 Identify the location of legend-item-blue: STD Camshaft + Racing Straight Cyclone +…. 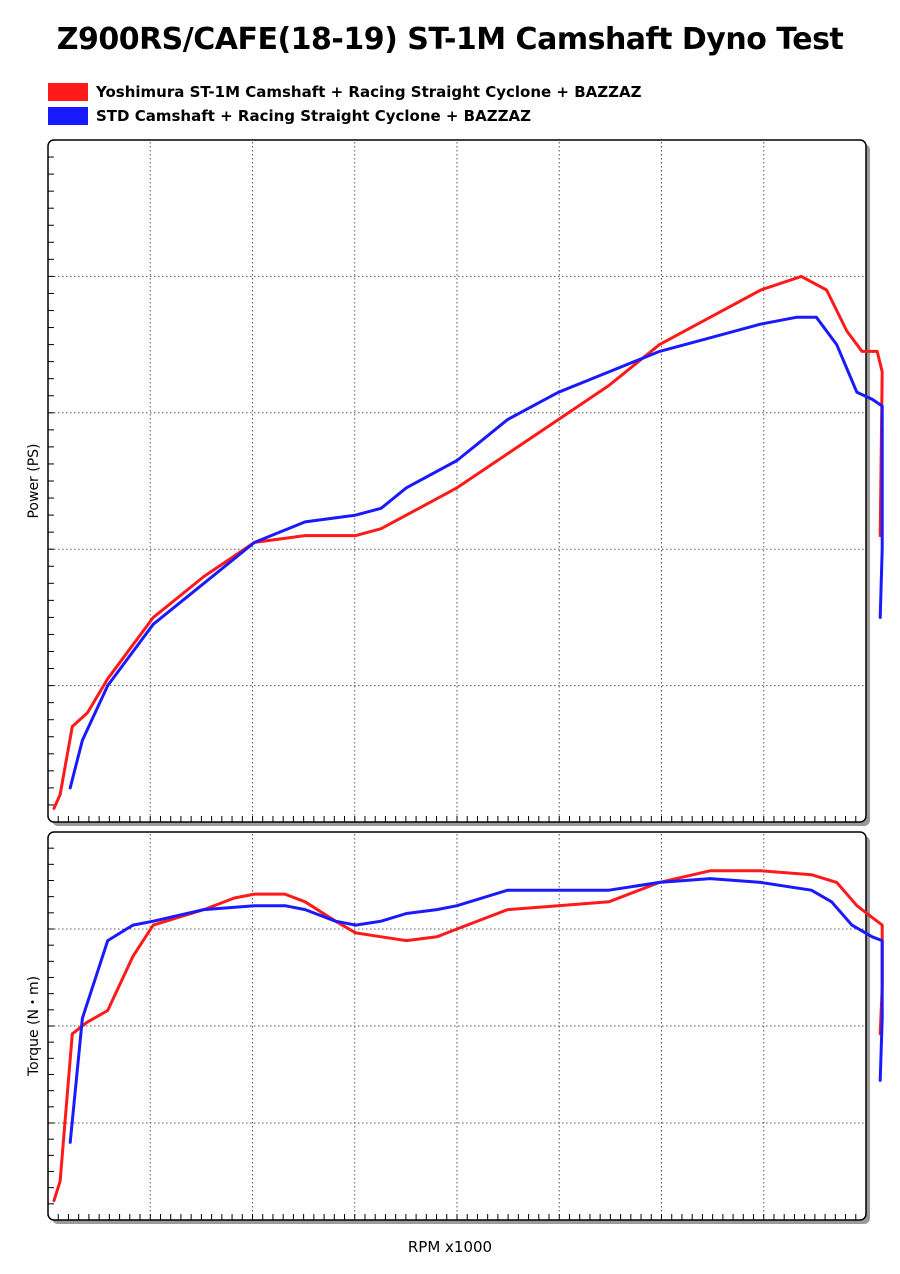
(345, 116).